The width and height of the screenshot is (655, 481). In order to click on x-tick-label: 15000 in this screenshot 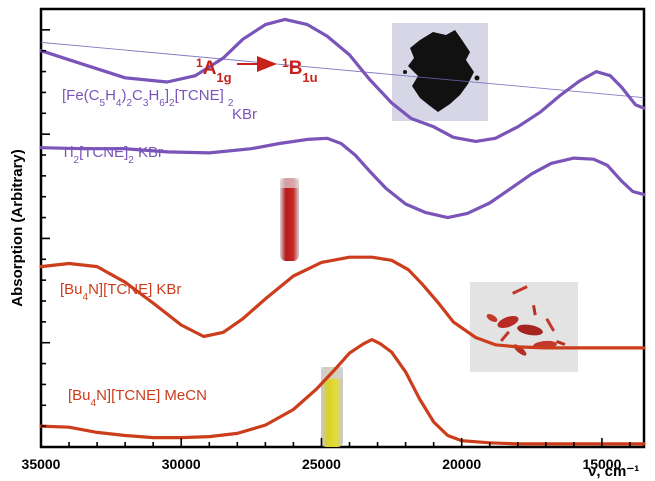, I will do `click(601, 464)`.